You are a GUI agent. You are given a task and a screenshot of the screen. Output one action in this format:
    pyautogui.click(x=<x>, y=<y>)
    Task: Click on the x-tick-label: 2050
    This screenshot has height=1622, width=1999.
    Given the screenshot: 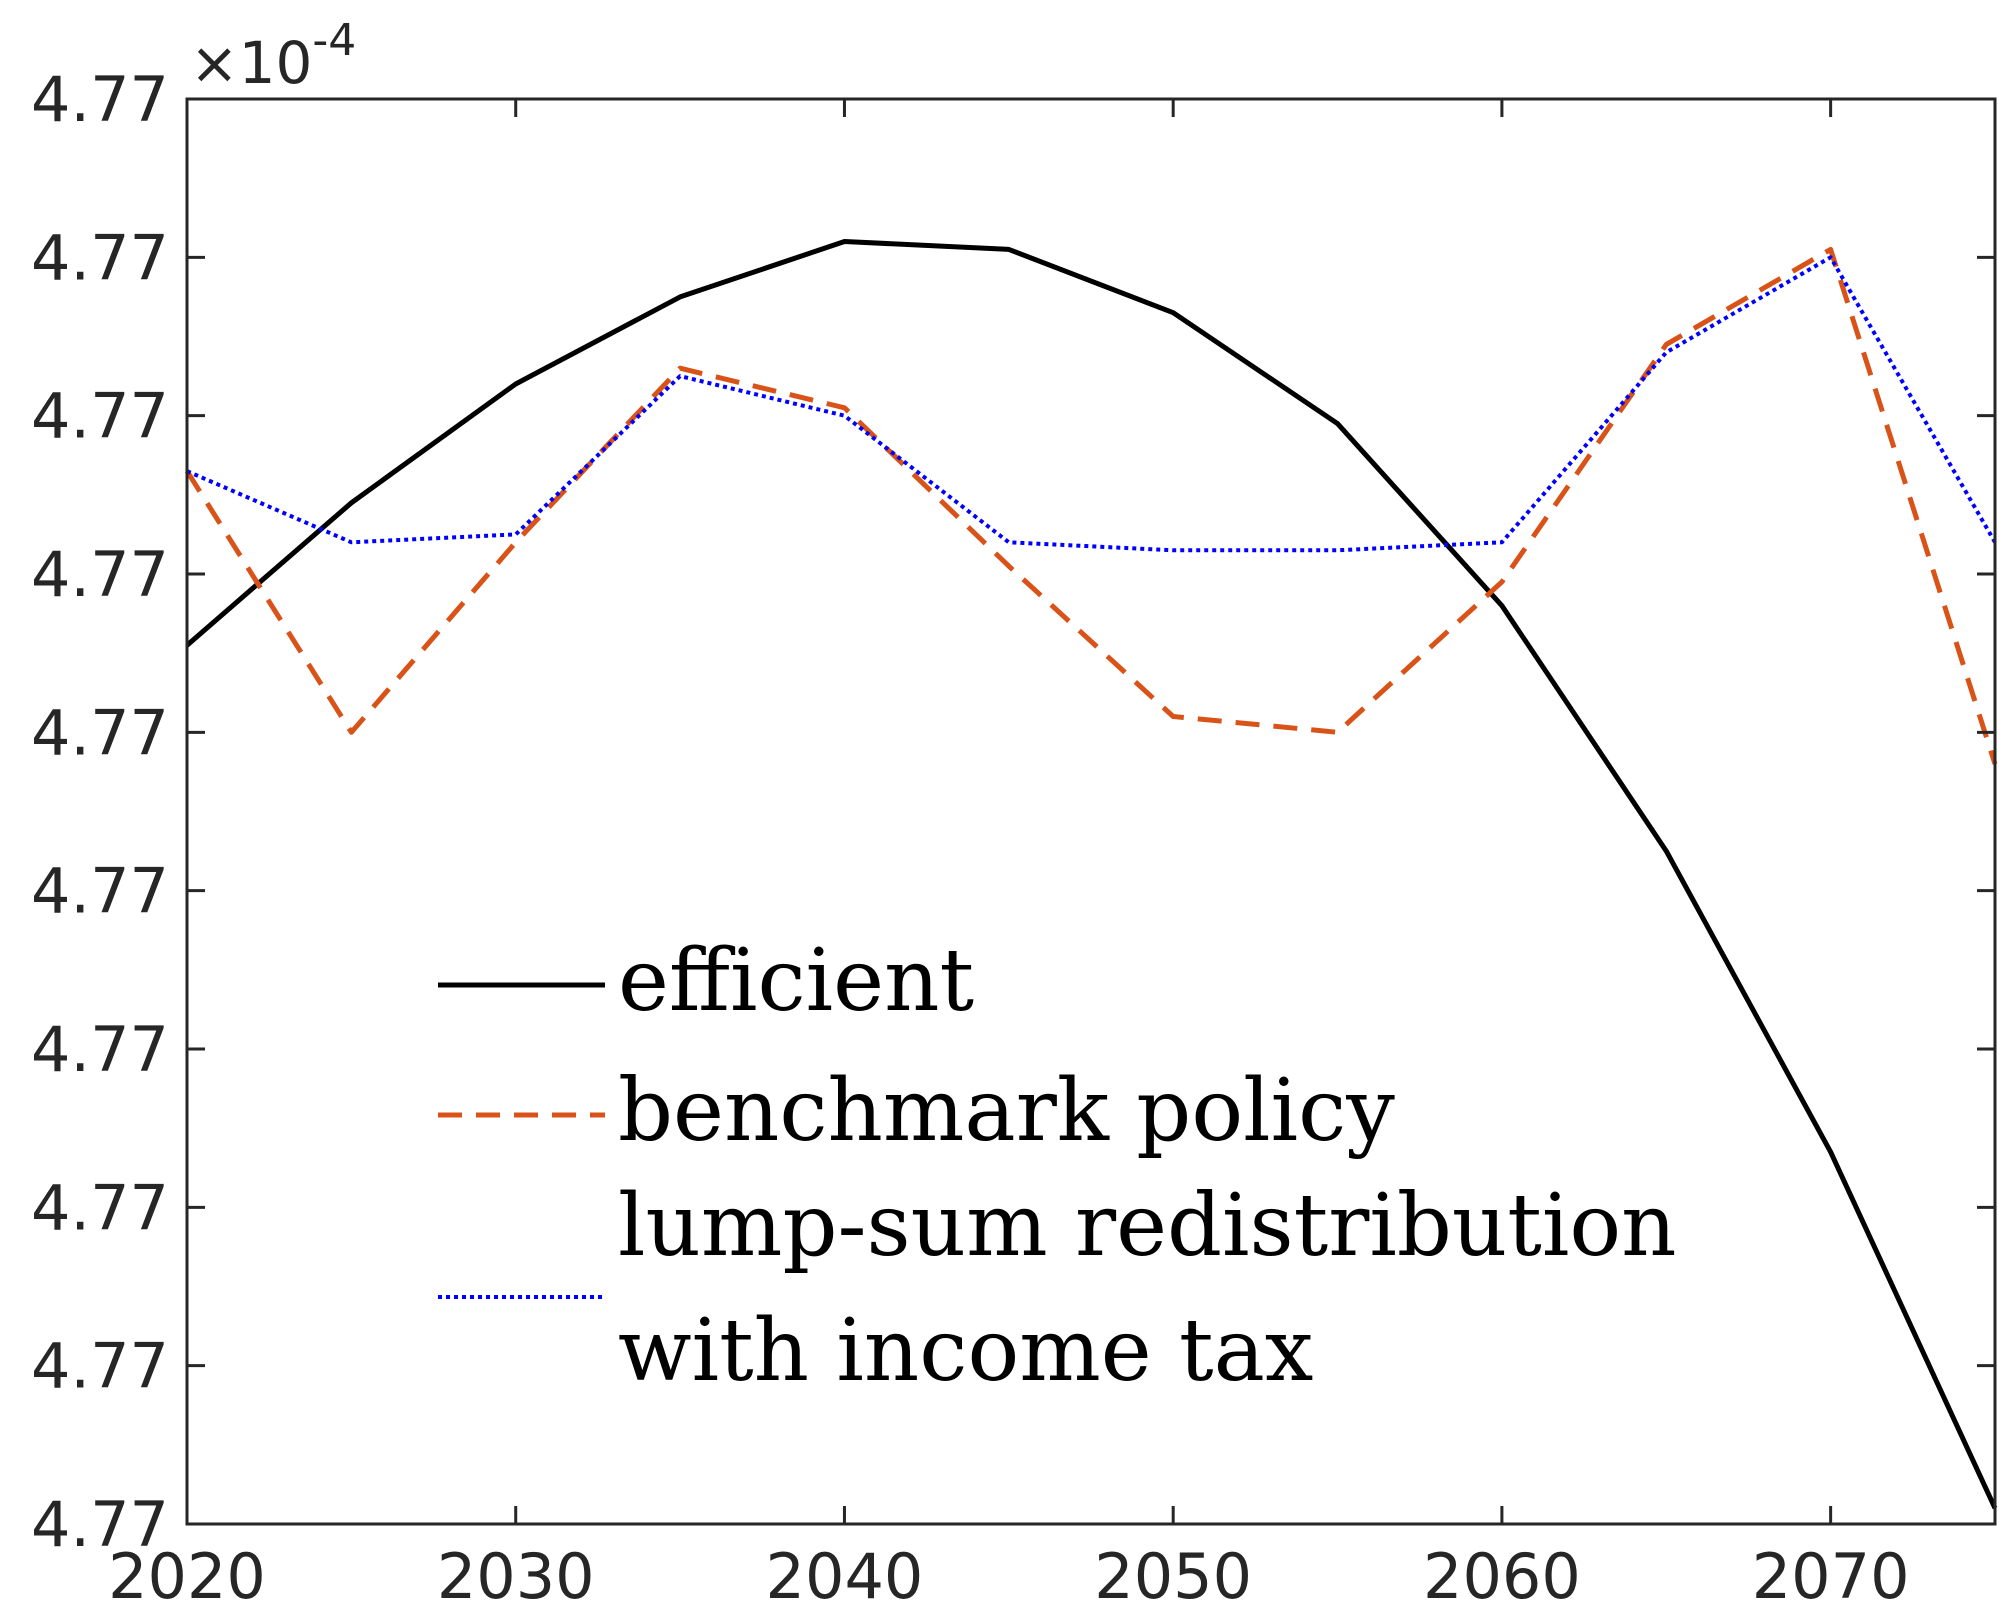 What is the action you would take?
    pyautogui.click(x=1173, y=1576)
    